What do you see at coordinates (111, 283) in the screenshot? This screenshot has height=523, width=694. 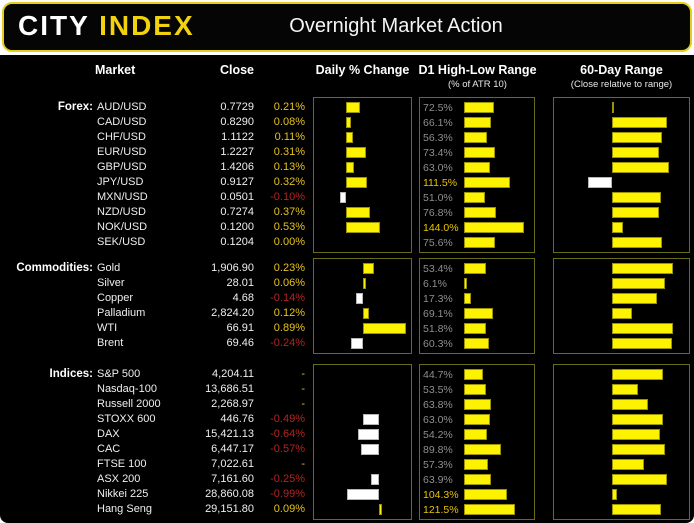 I see `market-cell: Silver` at bounding box center [111, 283].